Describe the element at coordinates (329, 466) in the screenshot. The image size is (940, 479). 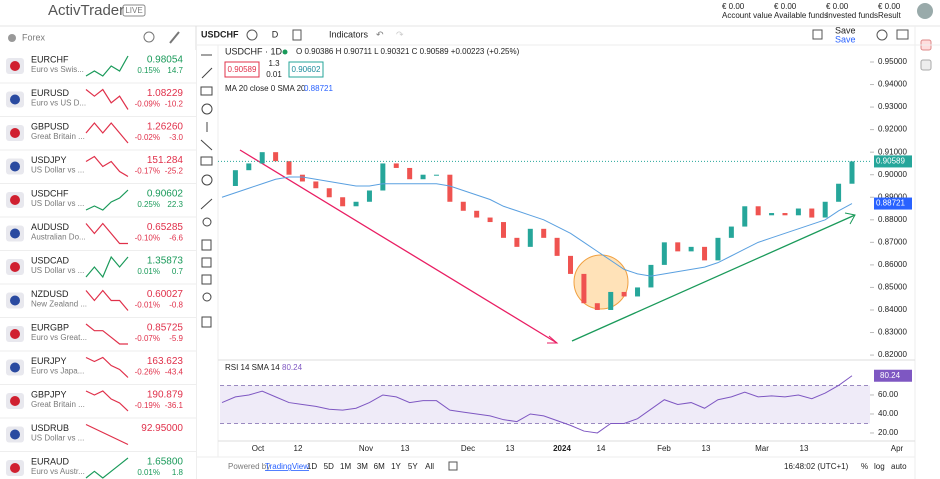
I see `range-button: 5D` at that location.